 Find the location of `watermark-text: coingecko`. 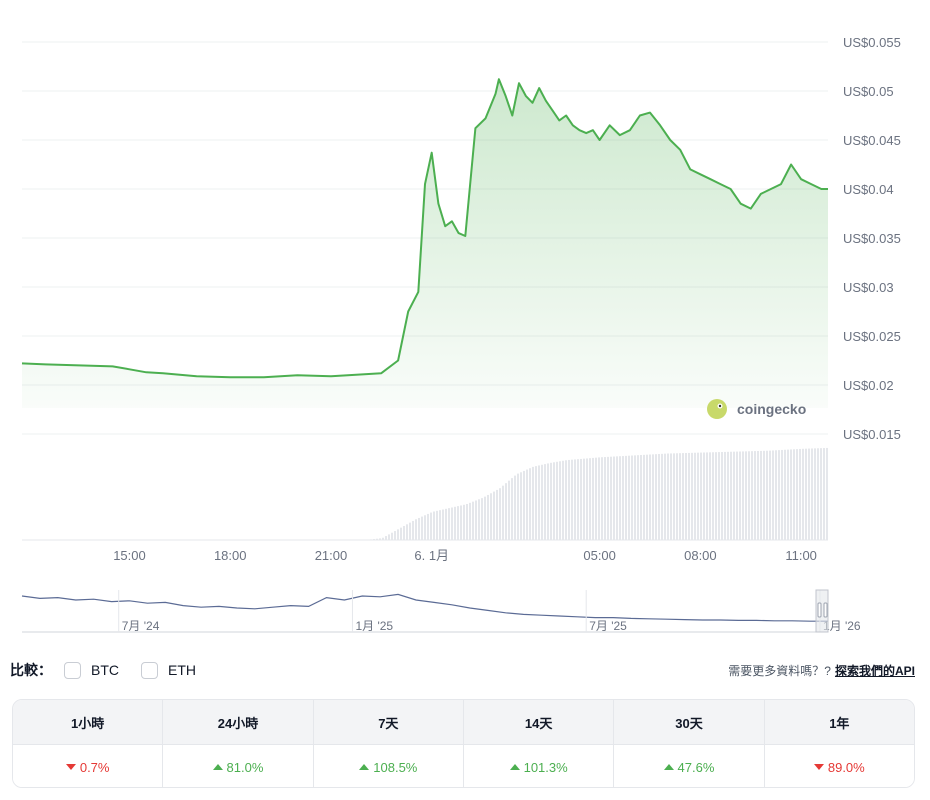

watermark-text: coingecko is located at coordinates (771, 409).